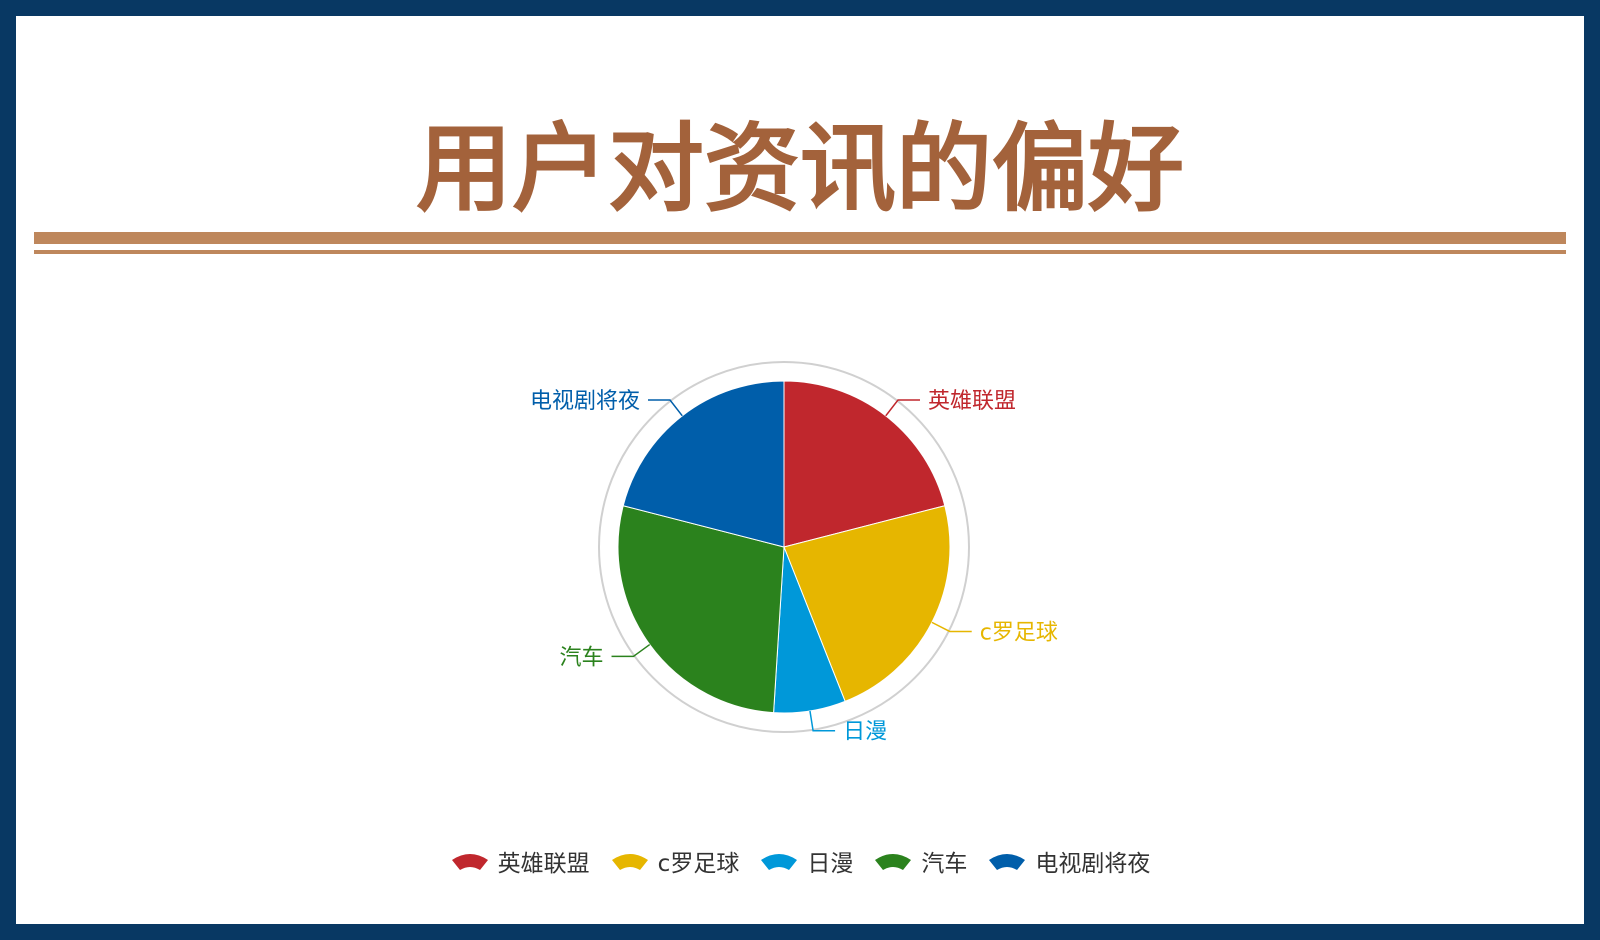  Describe the element at coordinates (1019, 632) in the screenshot. I see `pie-label-2: c罗足球` at that location.